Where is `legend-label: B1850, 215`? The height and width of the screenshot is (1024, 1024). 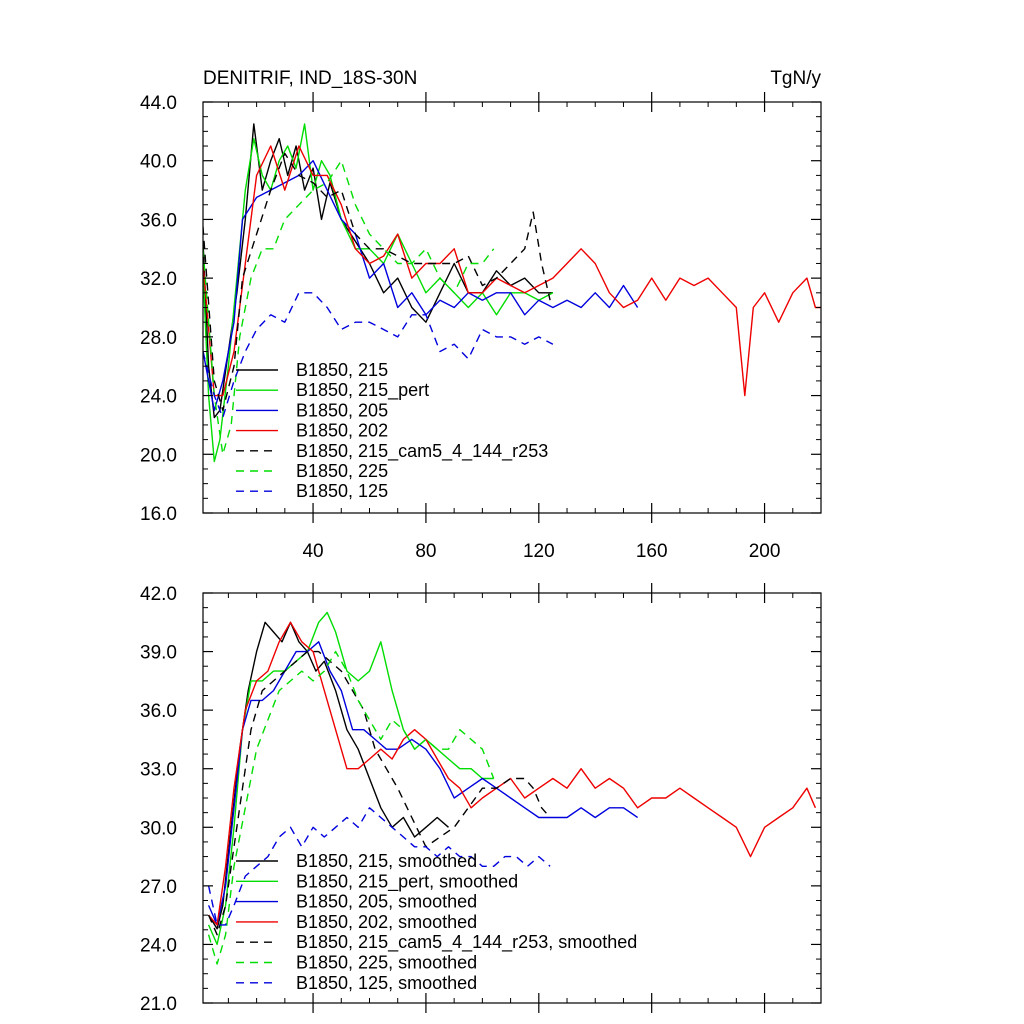 legend-label: B1850, 215 is located at coordinates (342, 370).